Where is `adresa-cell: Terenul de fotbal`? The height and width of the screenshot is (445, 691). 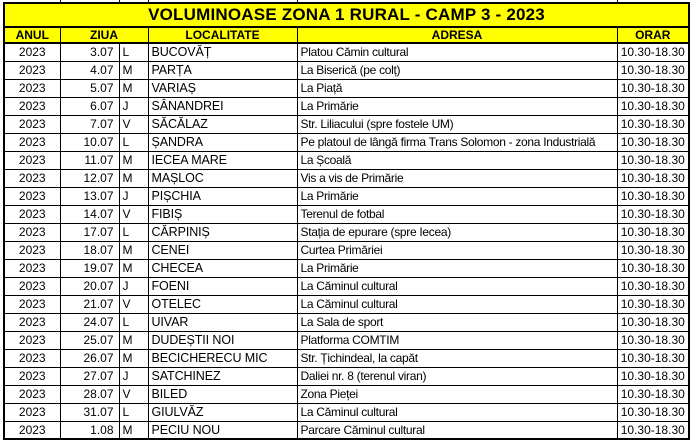
adresa-cell: Terenul de fotbal is located at coordinates (457, 214).